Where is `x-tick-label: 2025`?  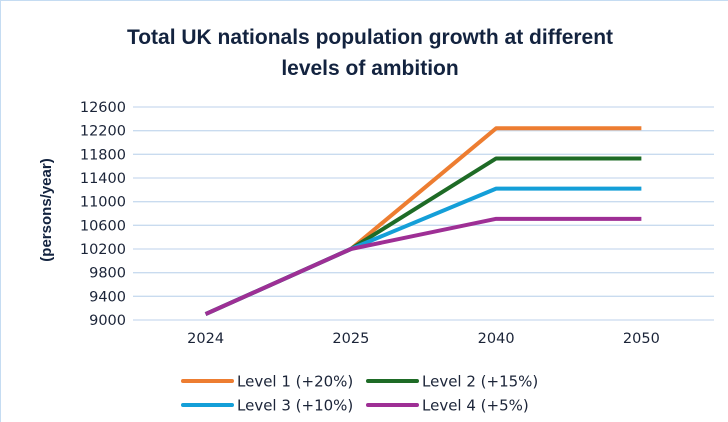 x-tick-label: 2025 is located at coordinates (350, 339).